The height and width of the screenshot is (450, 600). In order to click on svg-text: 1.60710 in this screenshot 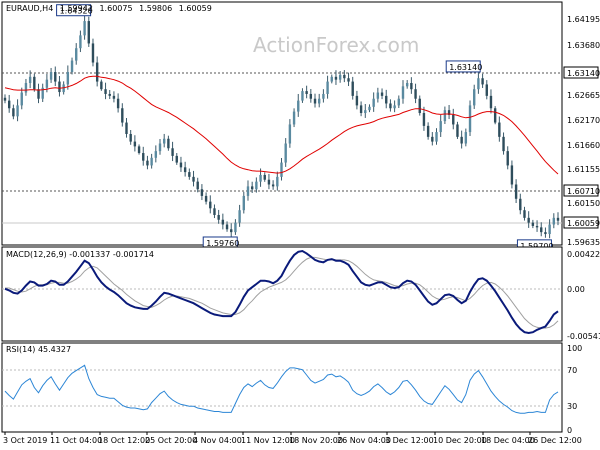, I will do `click(583, 191)`.